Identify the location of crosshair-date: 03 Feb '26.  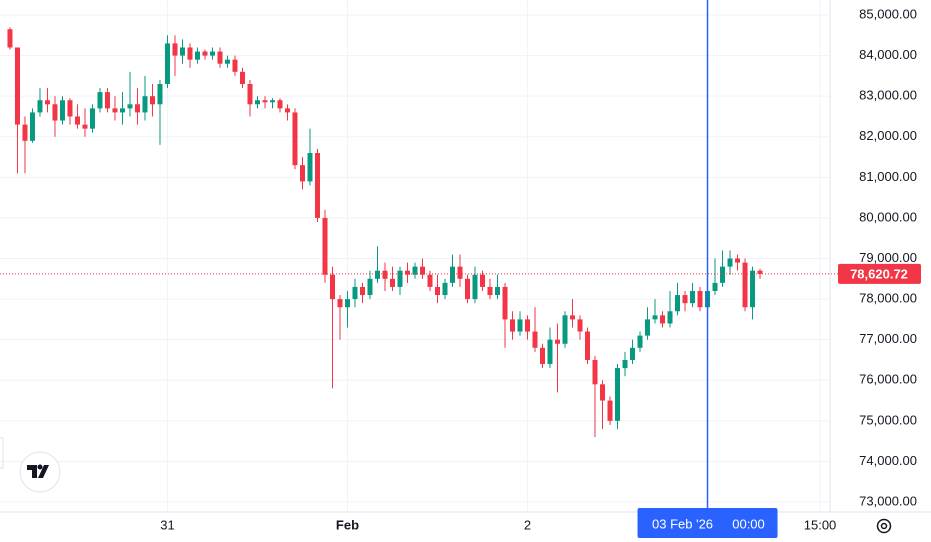
(682, 523).